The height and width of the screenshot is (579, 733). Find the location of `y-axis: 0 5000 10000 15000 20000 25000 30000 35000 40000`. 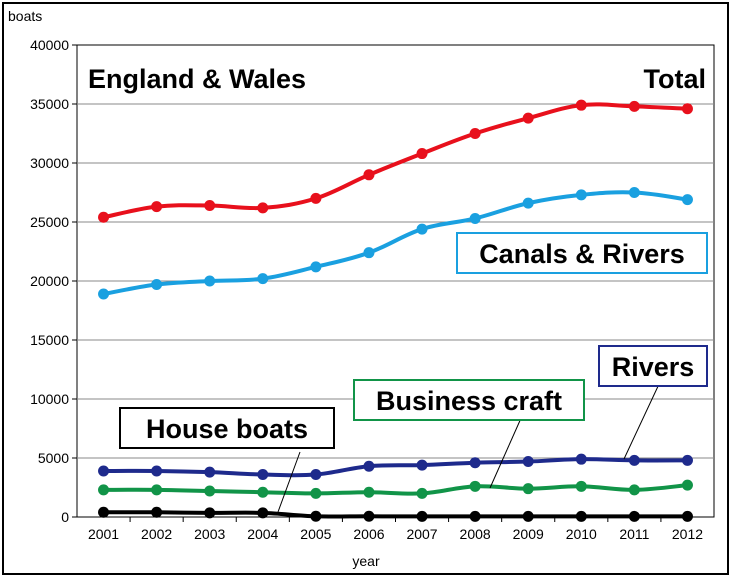

y-axis: 0 5000 10000 15000 20000 25000 30000 35000 40000 is located at coordinates (53, 281).